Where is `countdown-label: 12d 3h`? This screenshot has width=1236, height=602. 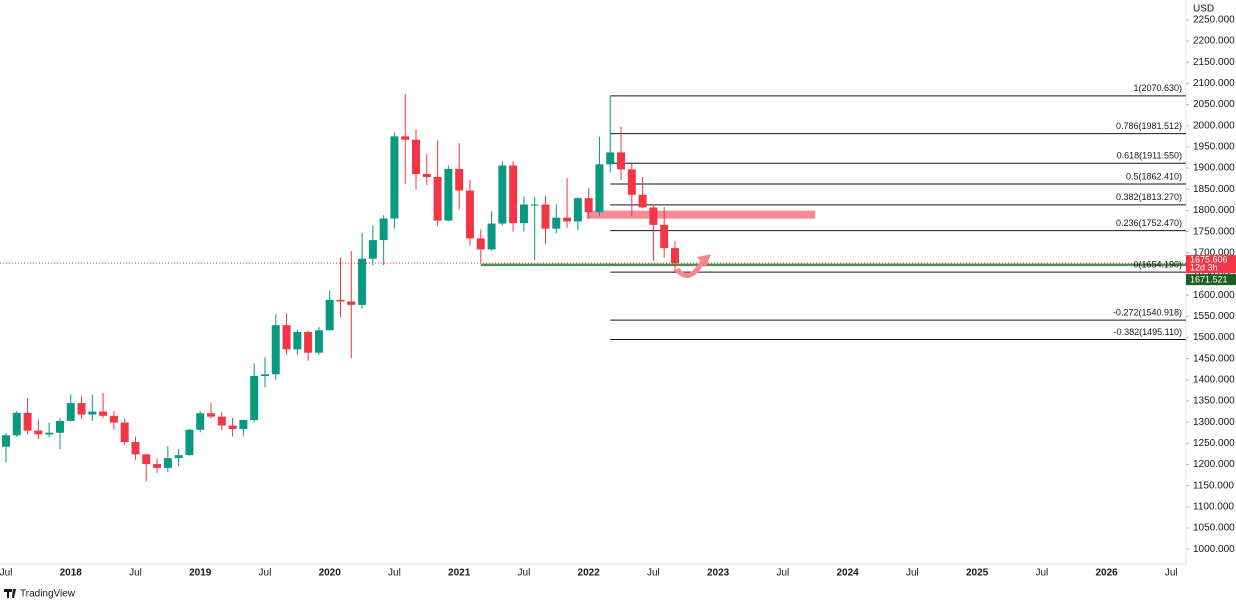 countdown-label: 12d 3h is located at coordinates (1204, 267).